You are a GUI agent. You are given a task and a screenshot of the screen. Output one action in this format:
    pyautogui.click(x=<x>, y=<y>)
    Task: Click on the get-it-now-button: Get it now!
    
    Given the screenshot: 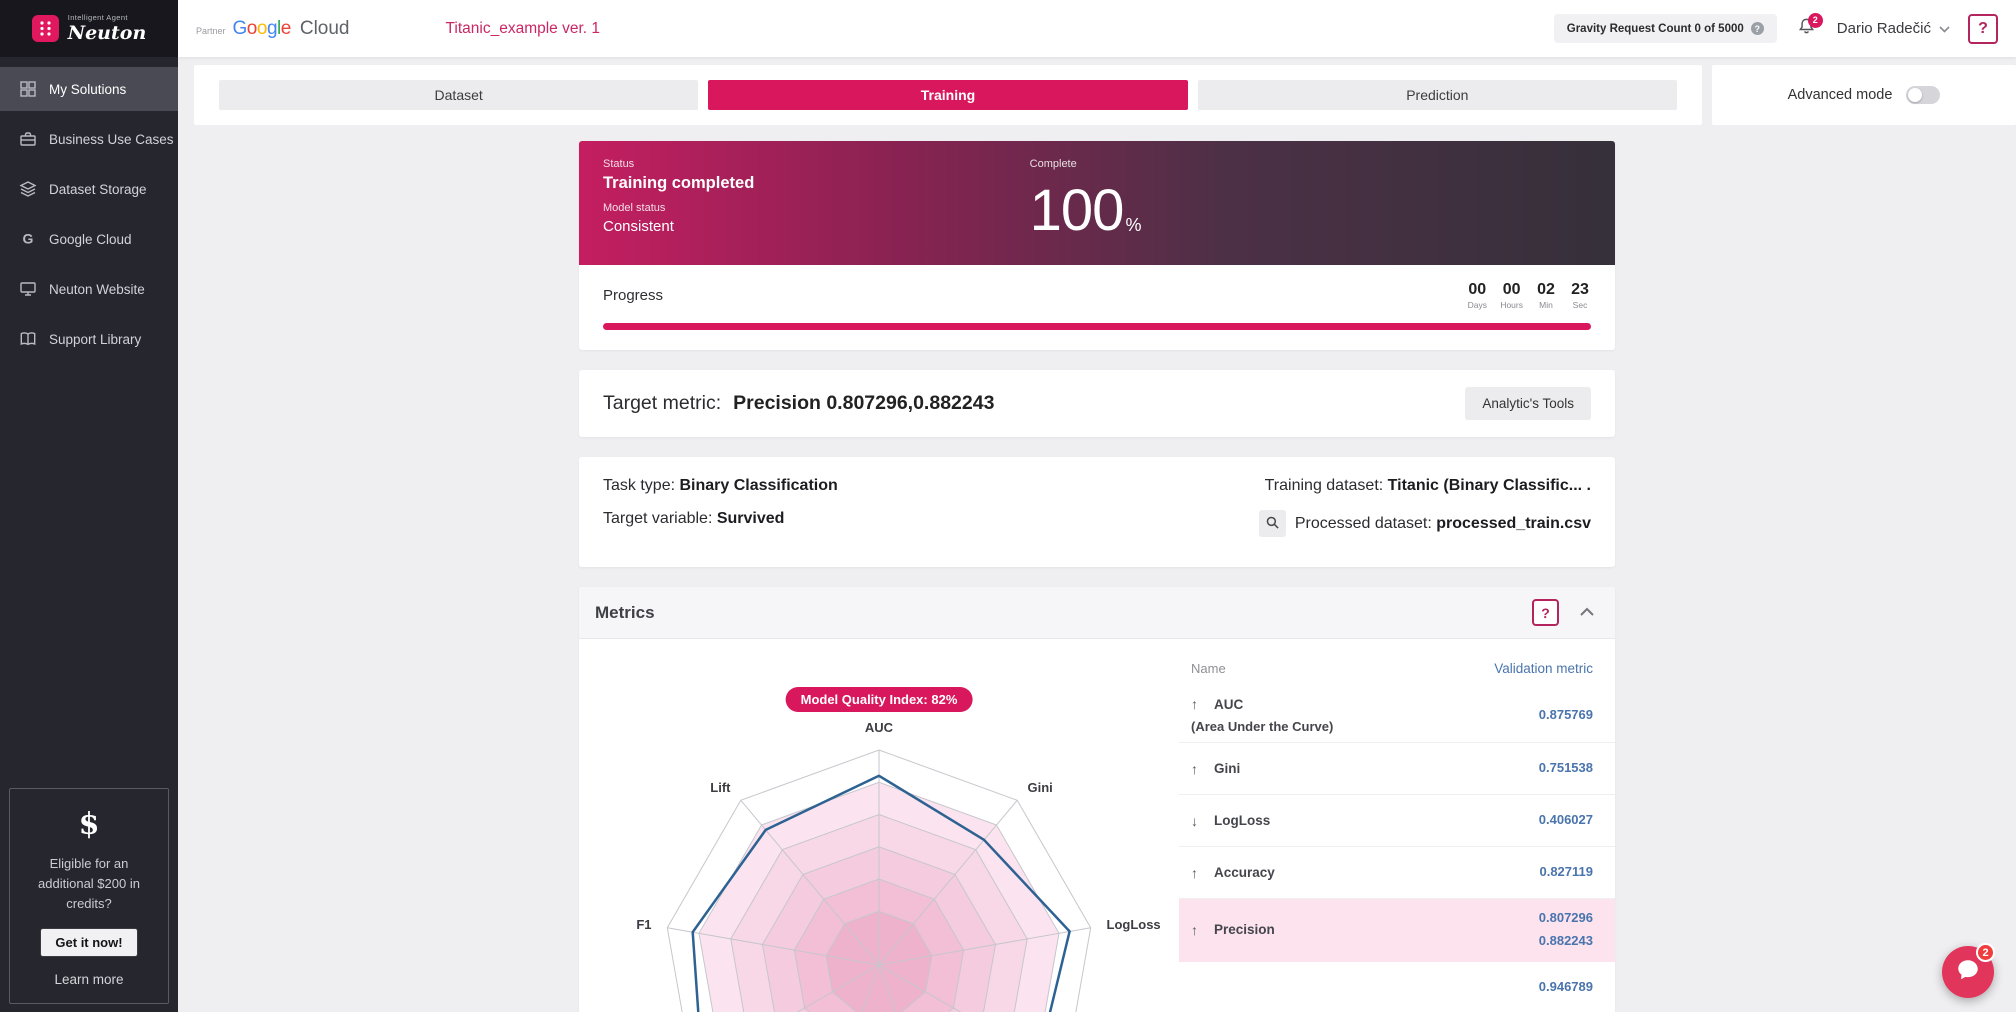 What is the action you would take?
    pyautogui.click(x=89, y=942)
    